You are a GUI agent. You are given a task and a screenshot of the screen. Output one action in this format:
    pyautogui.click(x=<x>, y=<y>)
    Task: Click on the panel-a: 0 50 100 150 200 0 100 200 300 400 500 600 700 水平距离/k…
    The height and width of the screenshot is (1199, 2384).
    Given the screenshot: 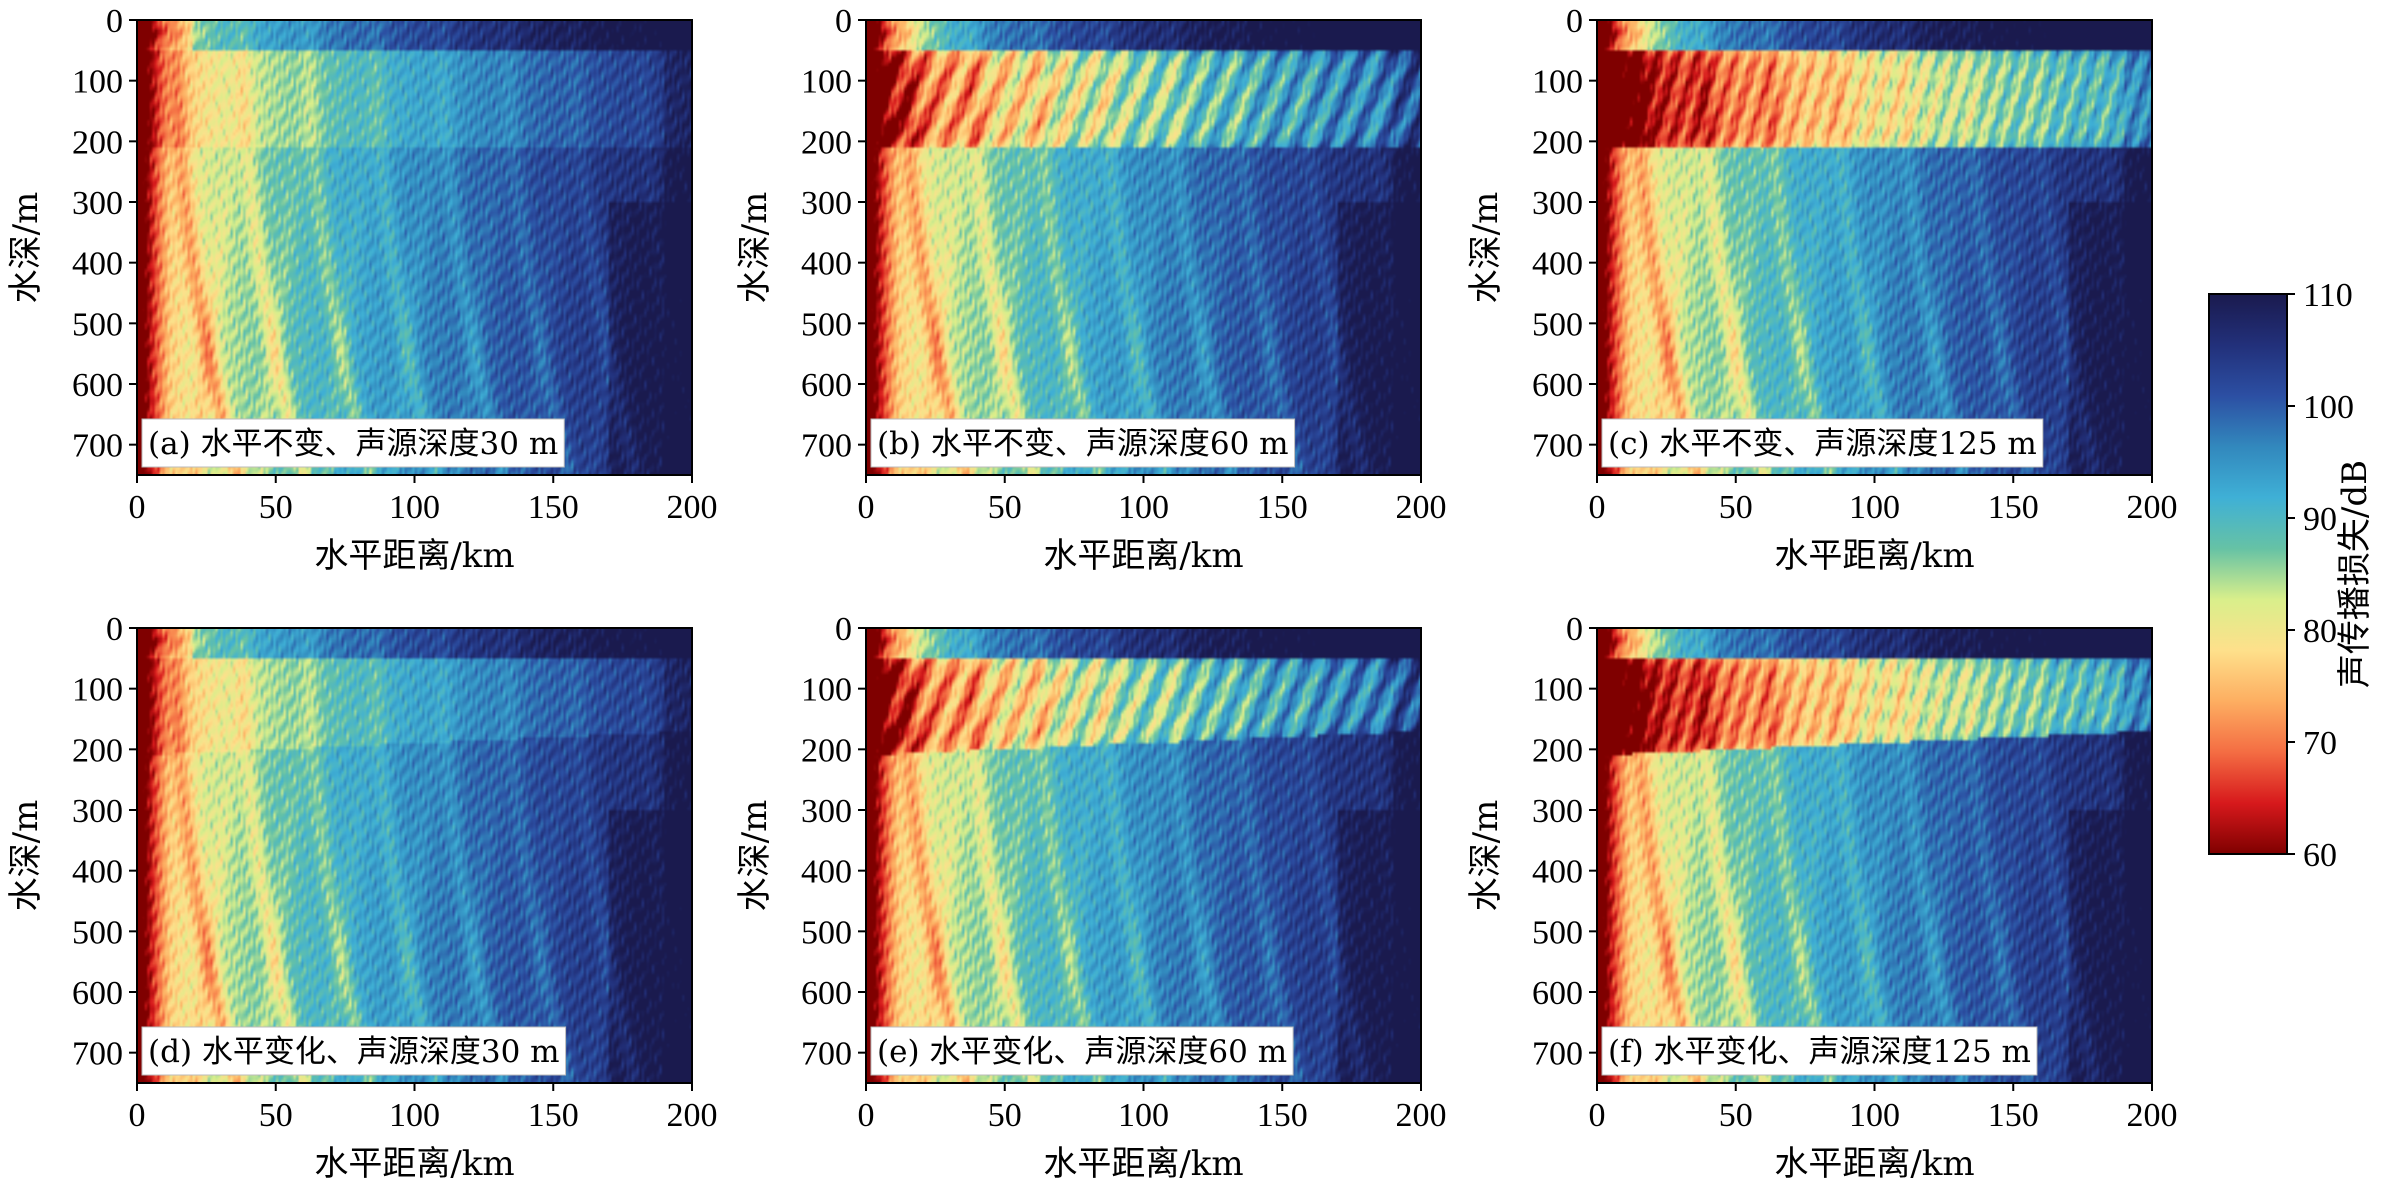 What is the action you would take?
    pyautogui.click(x=362, y=289)
    